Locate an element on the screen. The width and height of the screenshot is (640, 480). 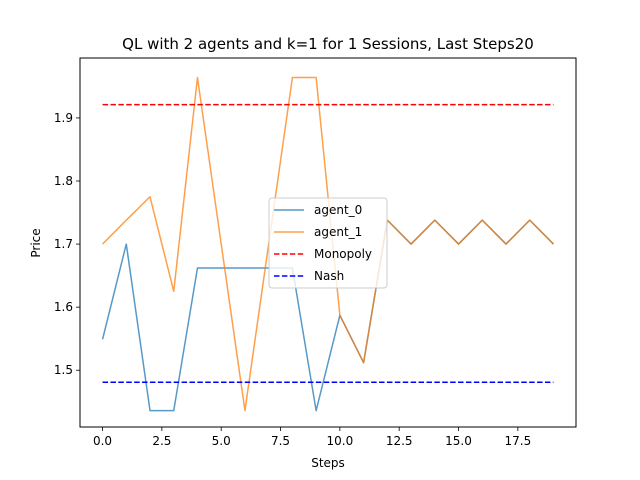
legend-box is located at coordinates (328, 243).